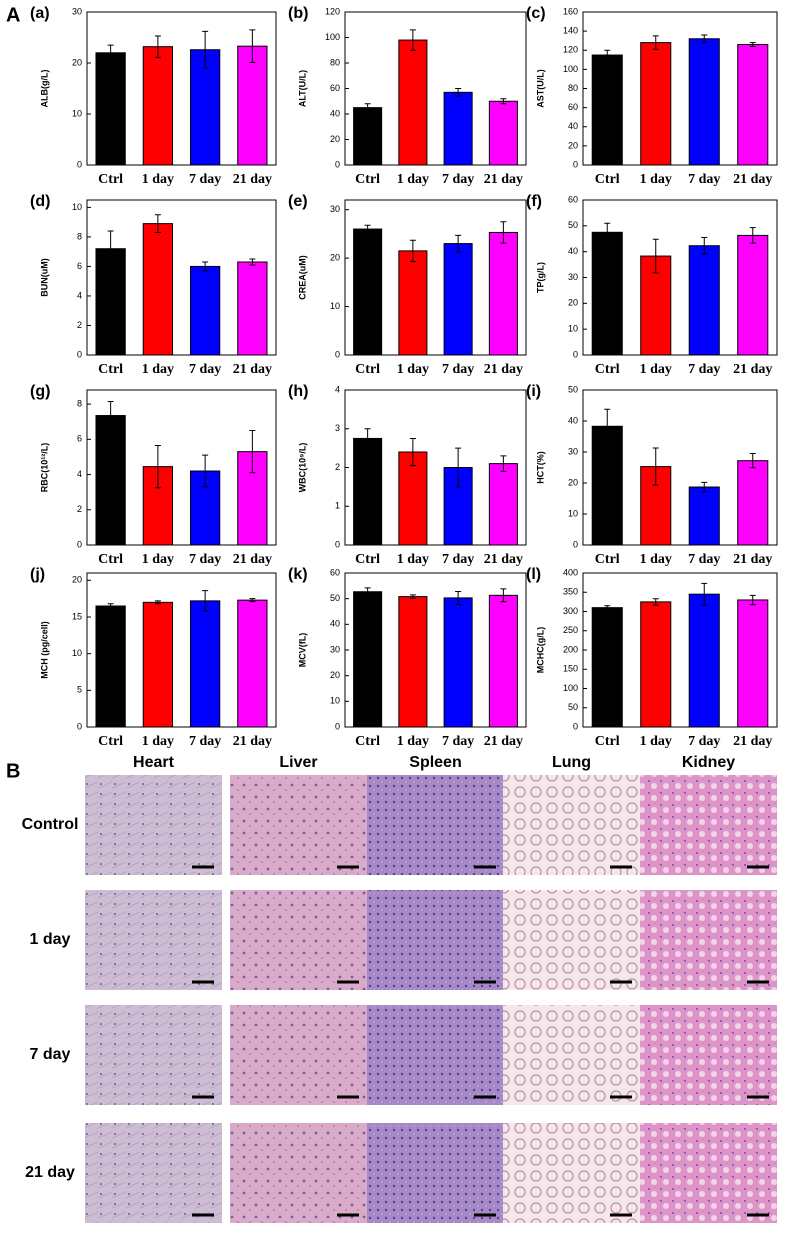  I want to click on y-axis-label: ALB(g/L), so click(44, 89).